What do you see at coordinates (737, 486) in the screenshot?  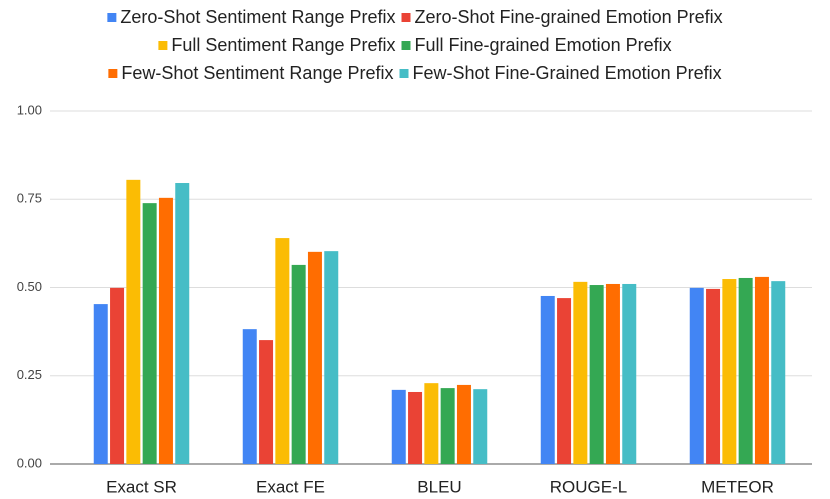 I see `x-tick-label: METEOR` at bounding box center [737, 486].